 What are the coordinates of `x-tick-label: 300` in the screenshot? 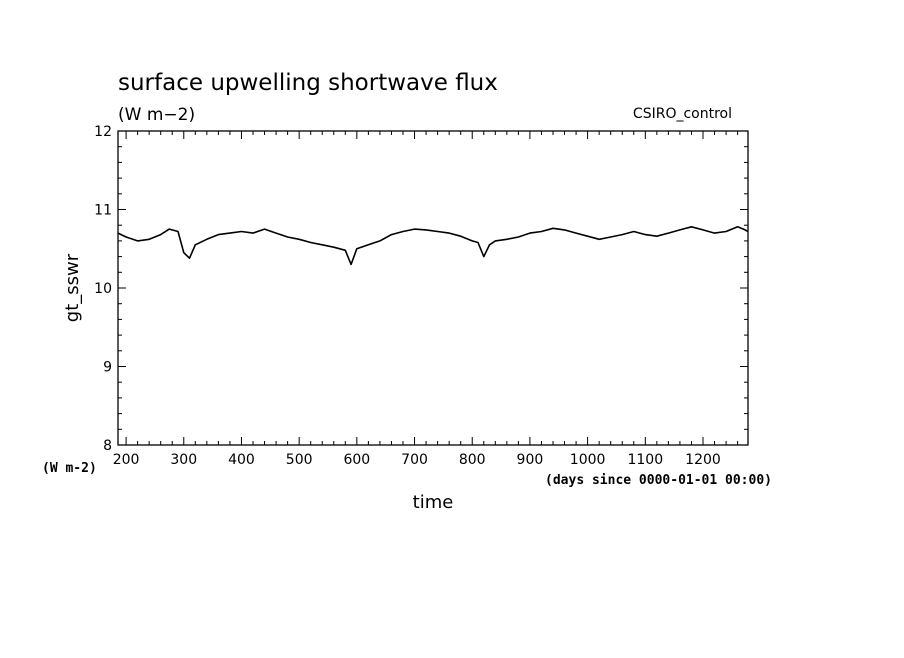 It's located at (183, 460).